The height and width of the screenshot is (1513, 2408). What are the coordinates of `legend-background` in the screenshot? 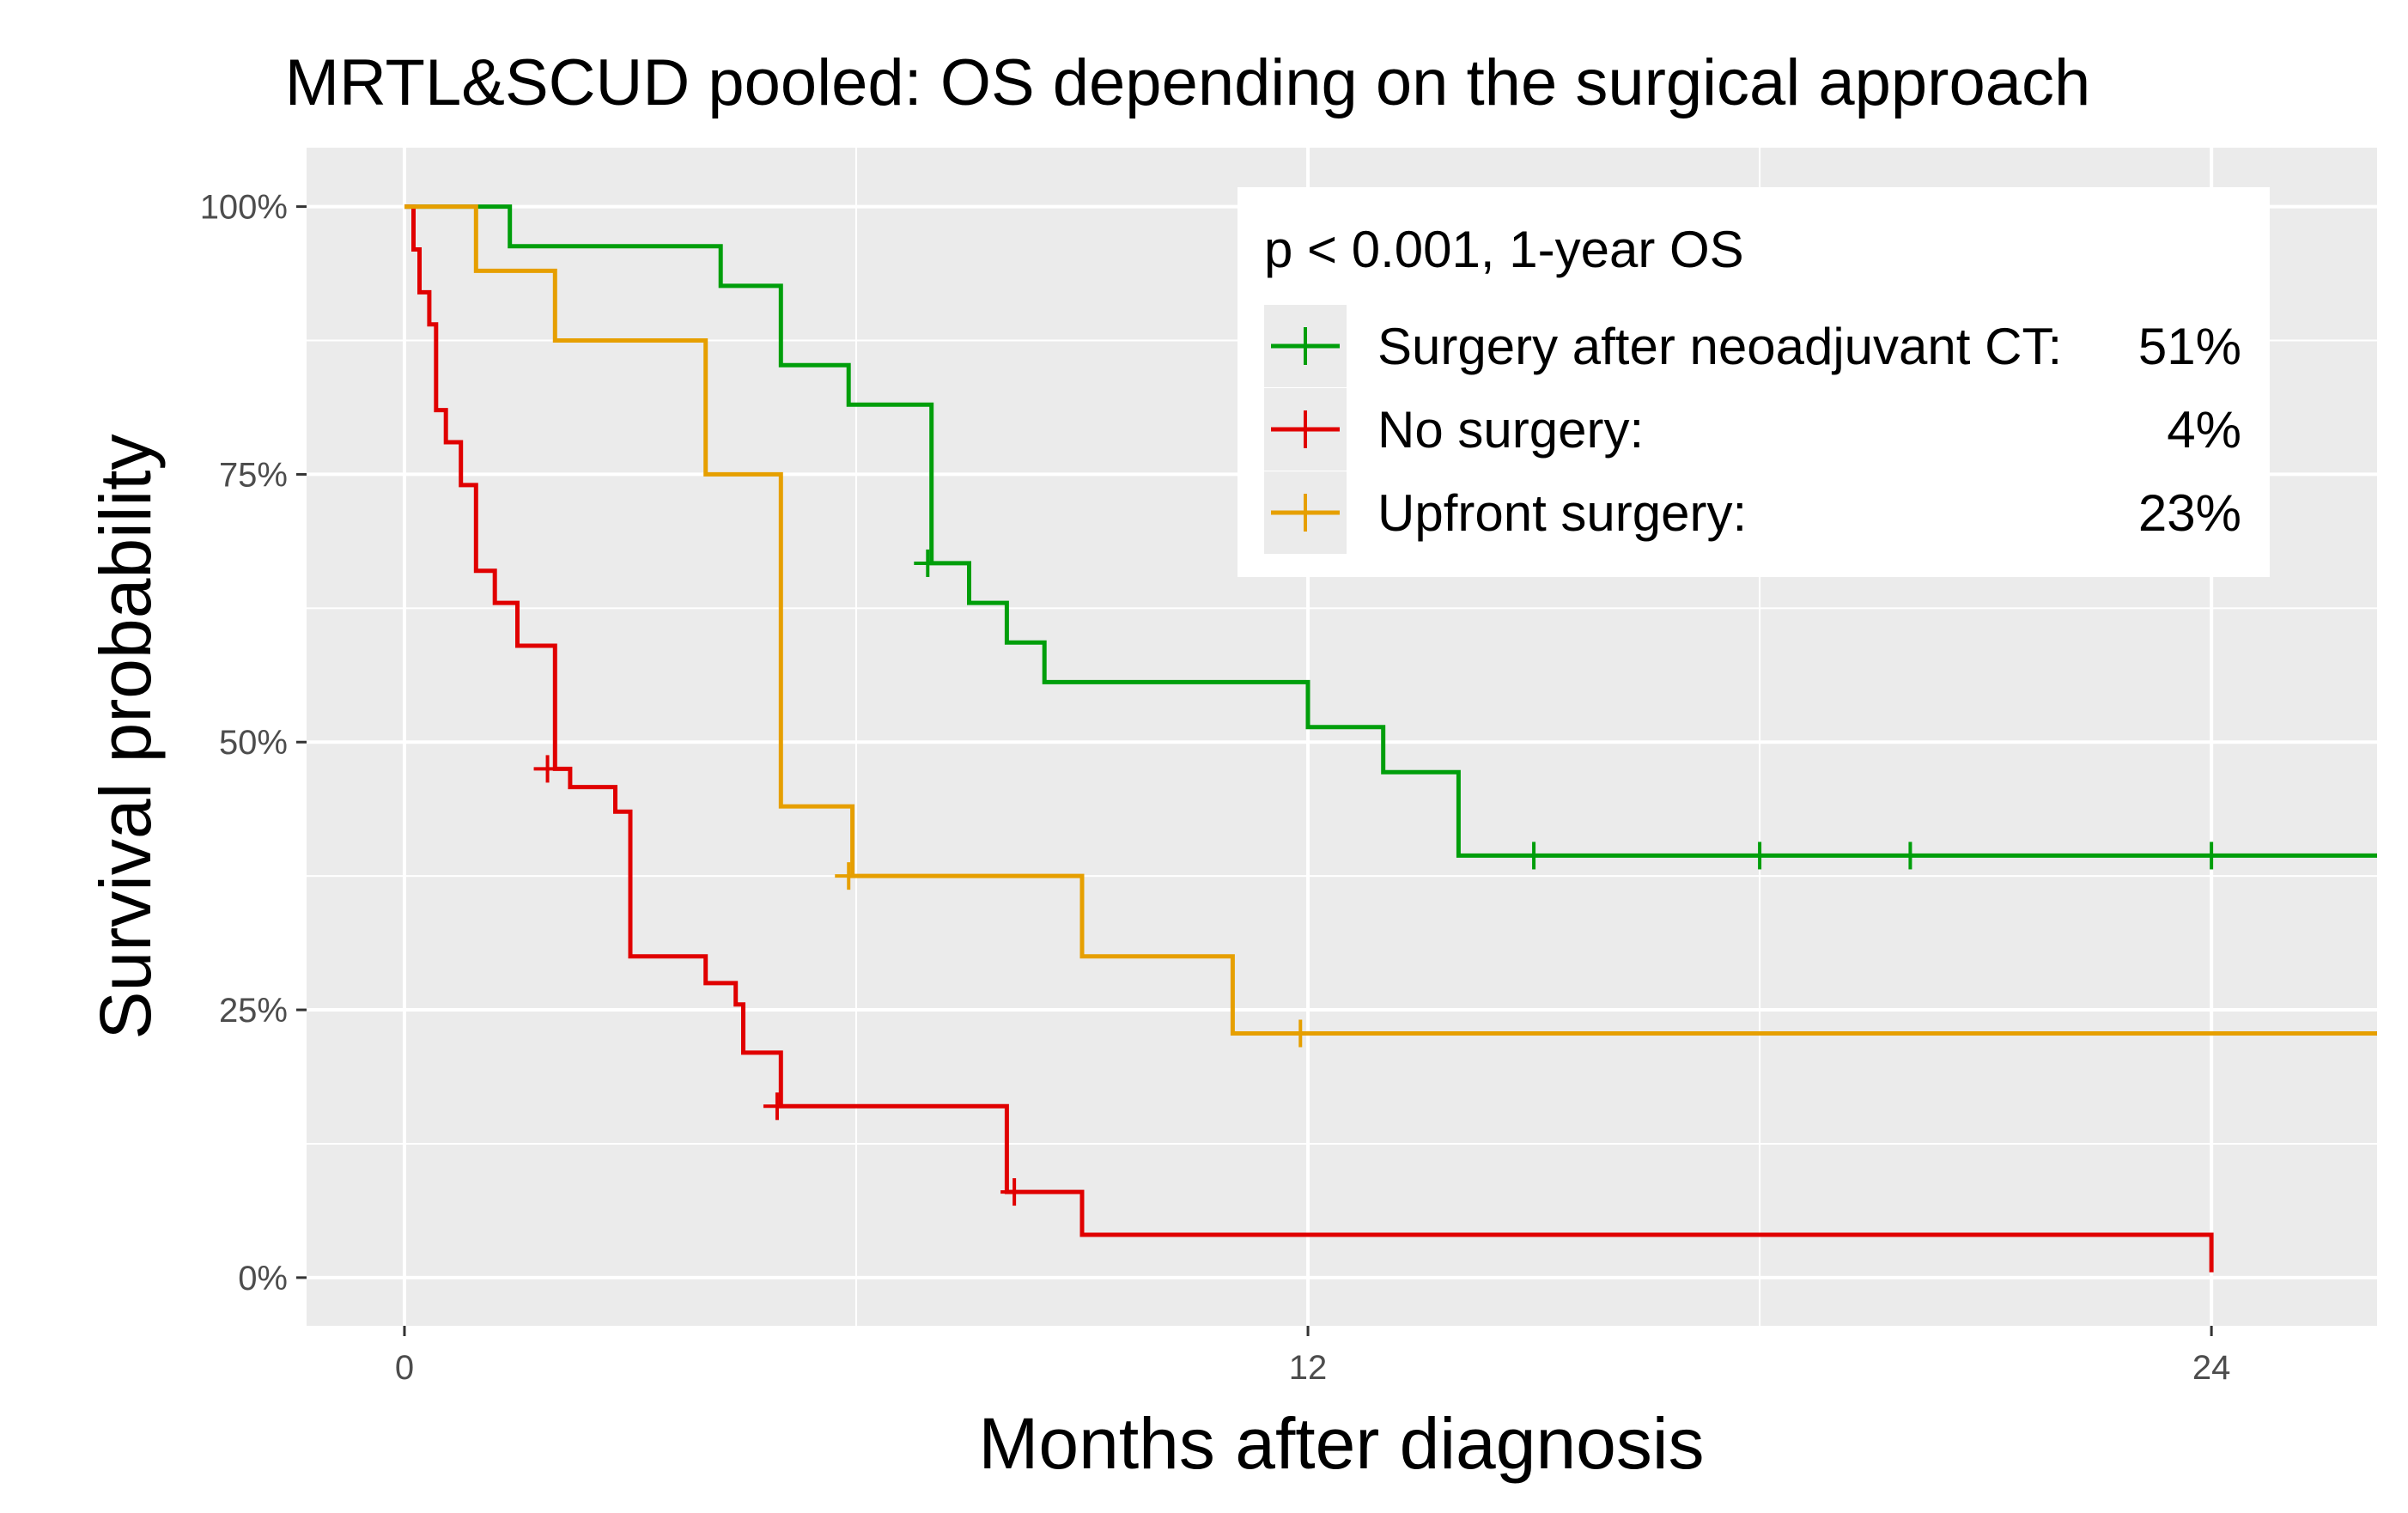 It's located at (1753, 382).